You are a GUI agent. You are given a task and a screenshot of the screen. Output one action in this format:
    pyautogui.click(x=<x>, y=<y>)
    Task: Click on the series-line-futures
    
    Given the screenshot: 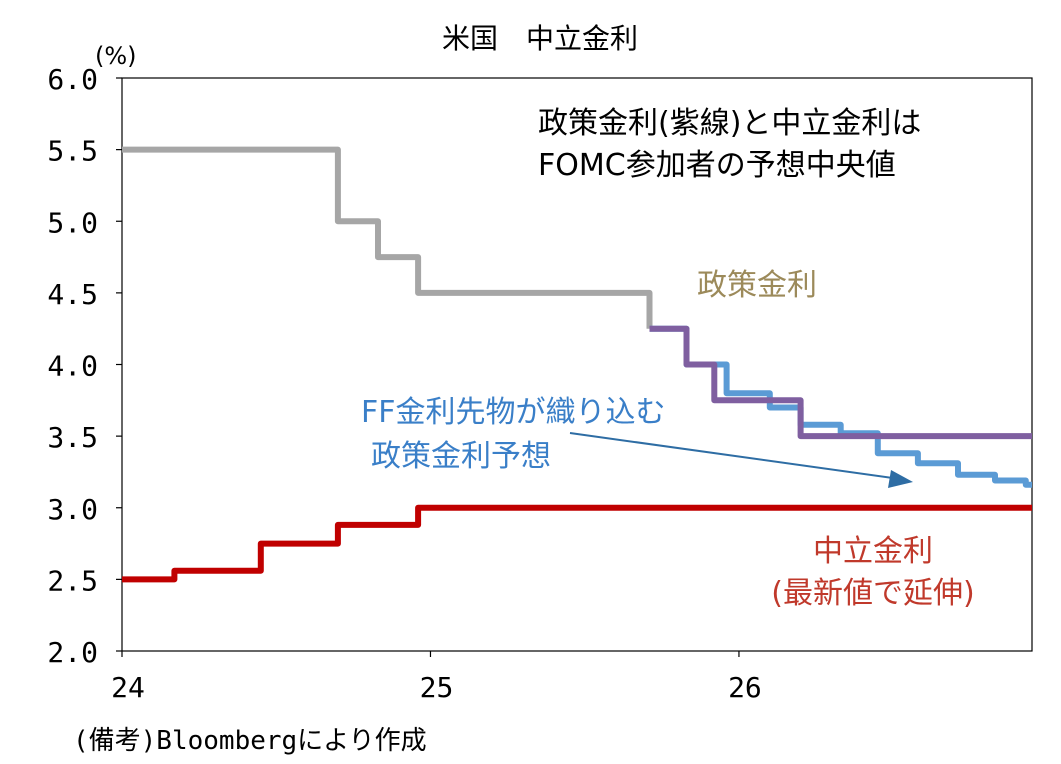 What is the action you would take?
    pyautogui.click(x=840, y=406)
    